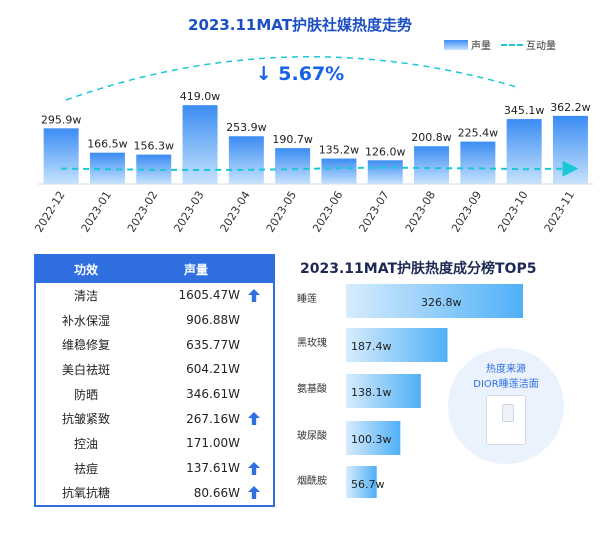 The height and width of the screenshot is (534, 600). I want to click on legend-label-interaction: 互动量, so click(541, 46).